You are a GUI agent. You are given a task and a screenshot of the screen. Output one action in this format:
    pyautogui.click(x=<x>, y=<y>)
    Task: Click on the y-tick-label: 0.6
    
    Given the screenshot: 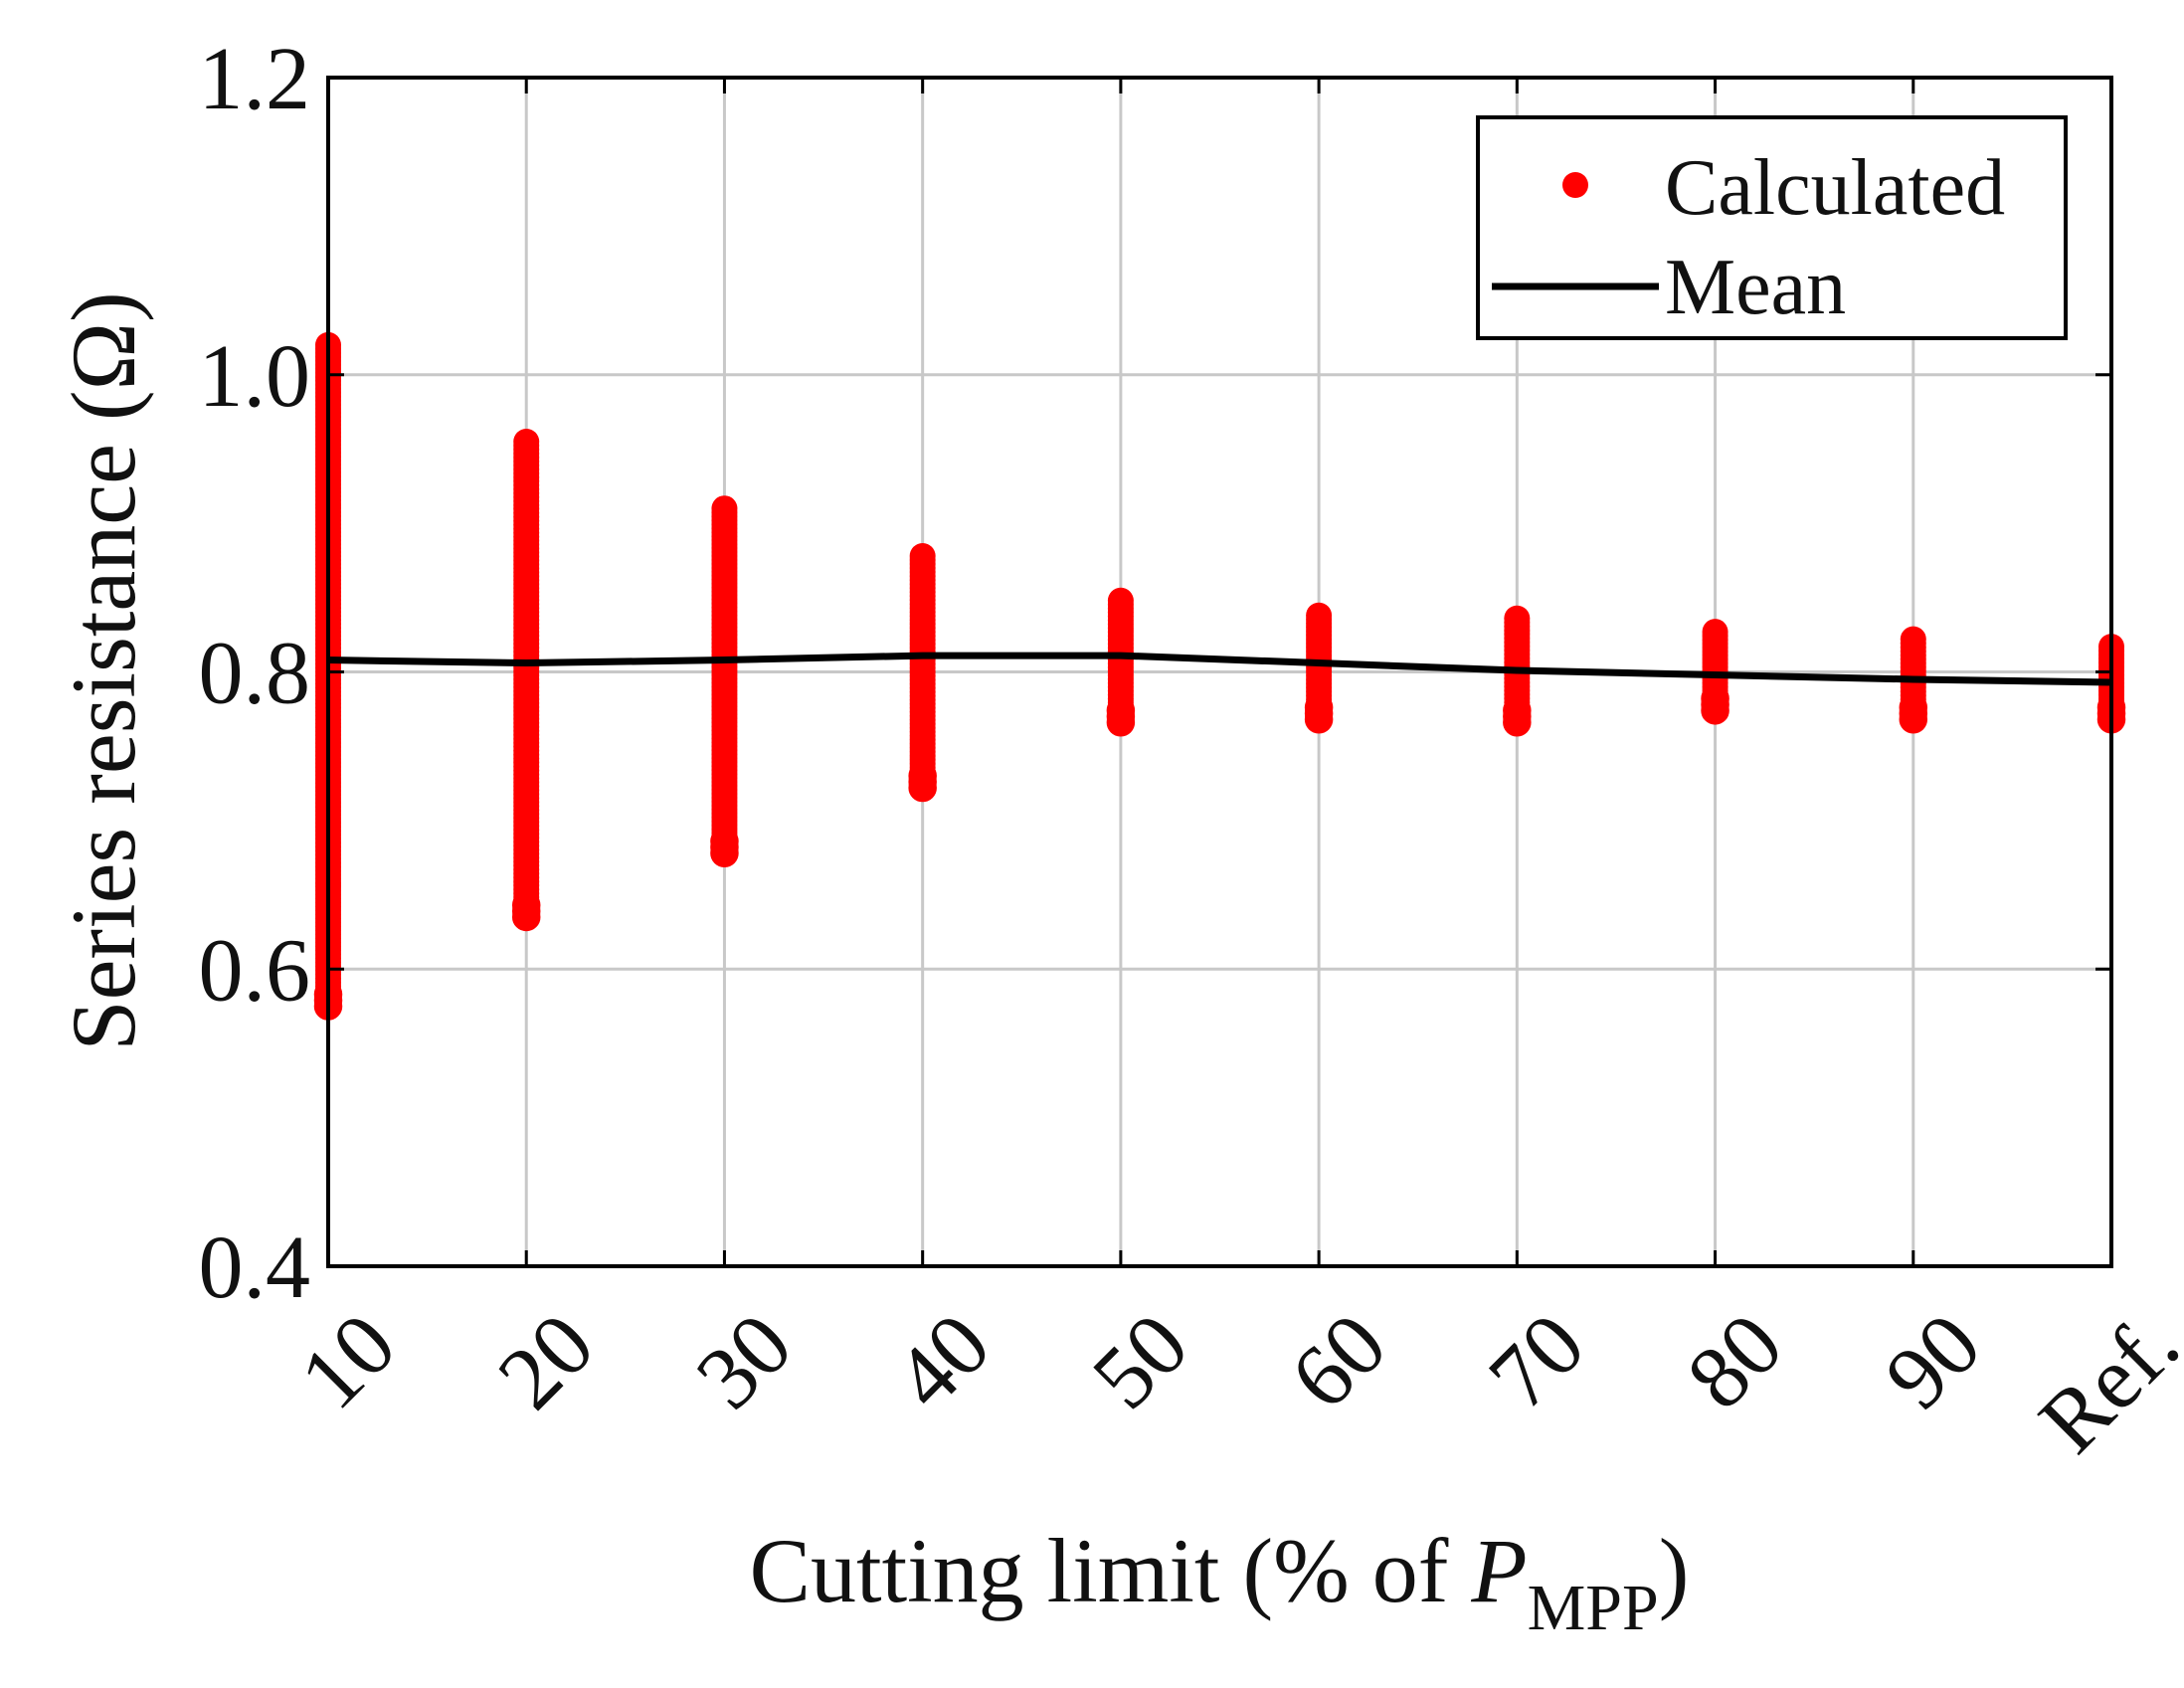 What is the action you would take?
    pyautogui.click(x=255, y=970)
    